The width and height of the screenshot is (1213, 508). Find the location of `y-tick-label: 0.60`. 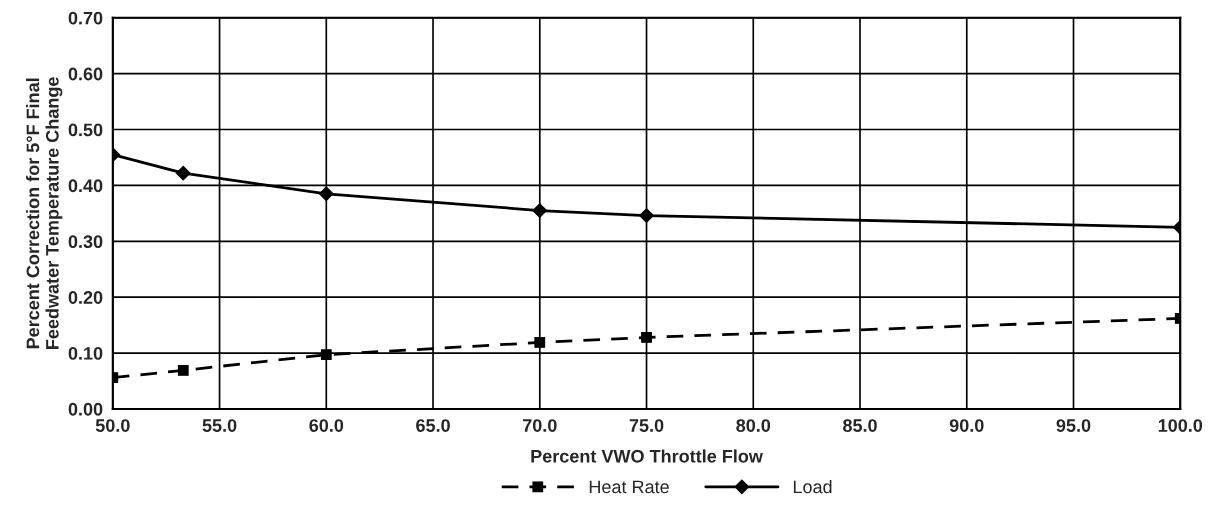

y-tick-label: 0.60 is located at coordinates (85, 74).